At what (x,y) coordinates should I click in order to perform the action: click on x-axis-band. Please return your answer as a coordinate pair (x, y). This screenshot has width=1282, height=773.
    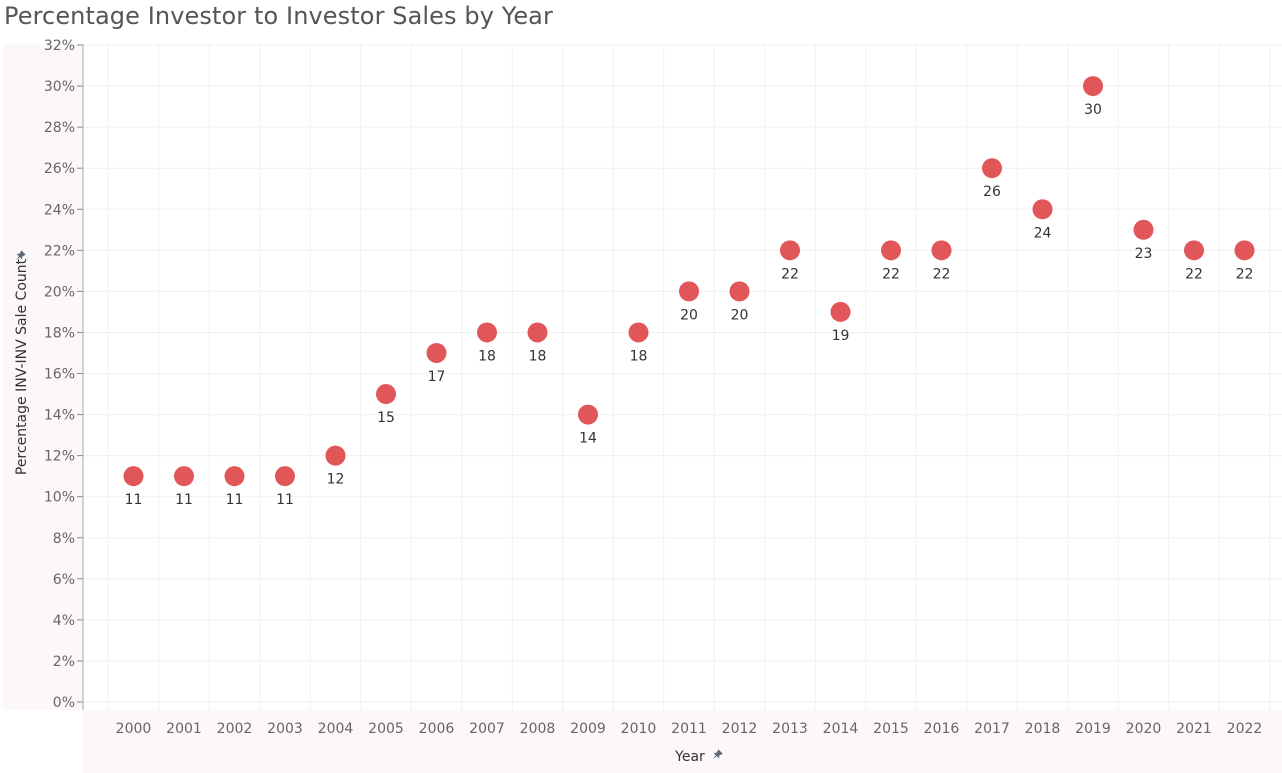
    Looking at the image, I should click on (682, 741).